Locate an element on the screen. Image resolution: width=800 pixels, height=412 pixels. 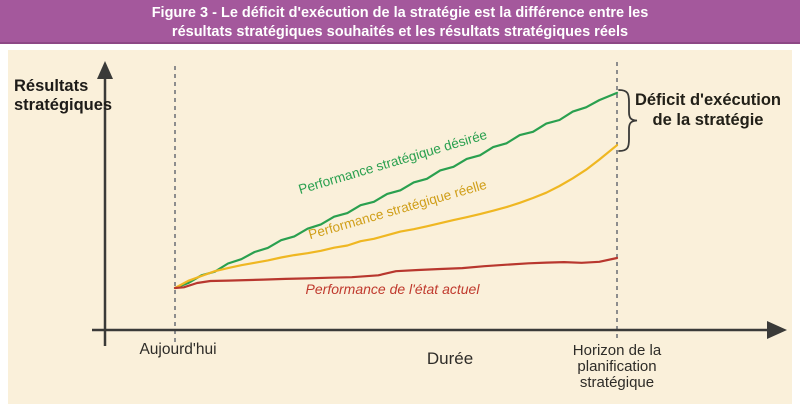
x-axis-arrowhead-icon is located at coordinates (777, 330).